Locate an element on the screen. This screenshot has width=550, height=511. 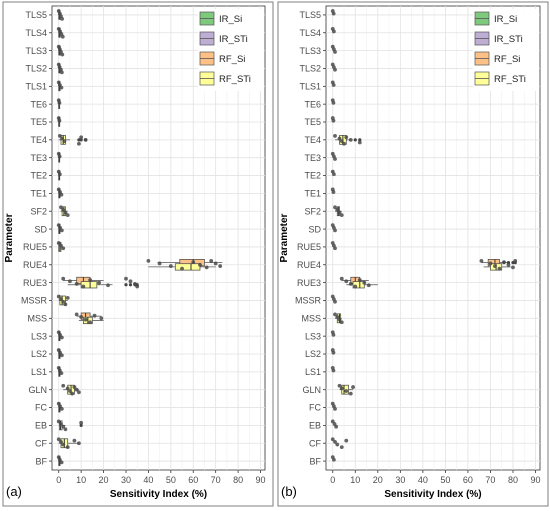
x-tick-label: 60 is located at coordinates (468, 480).